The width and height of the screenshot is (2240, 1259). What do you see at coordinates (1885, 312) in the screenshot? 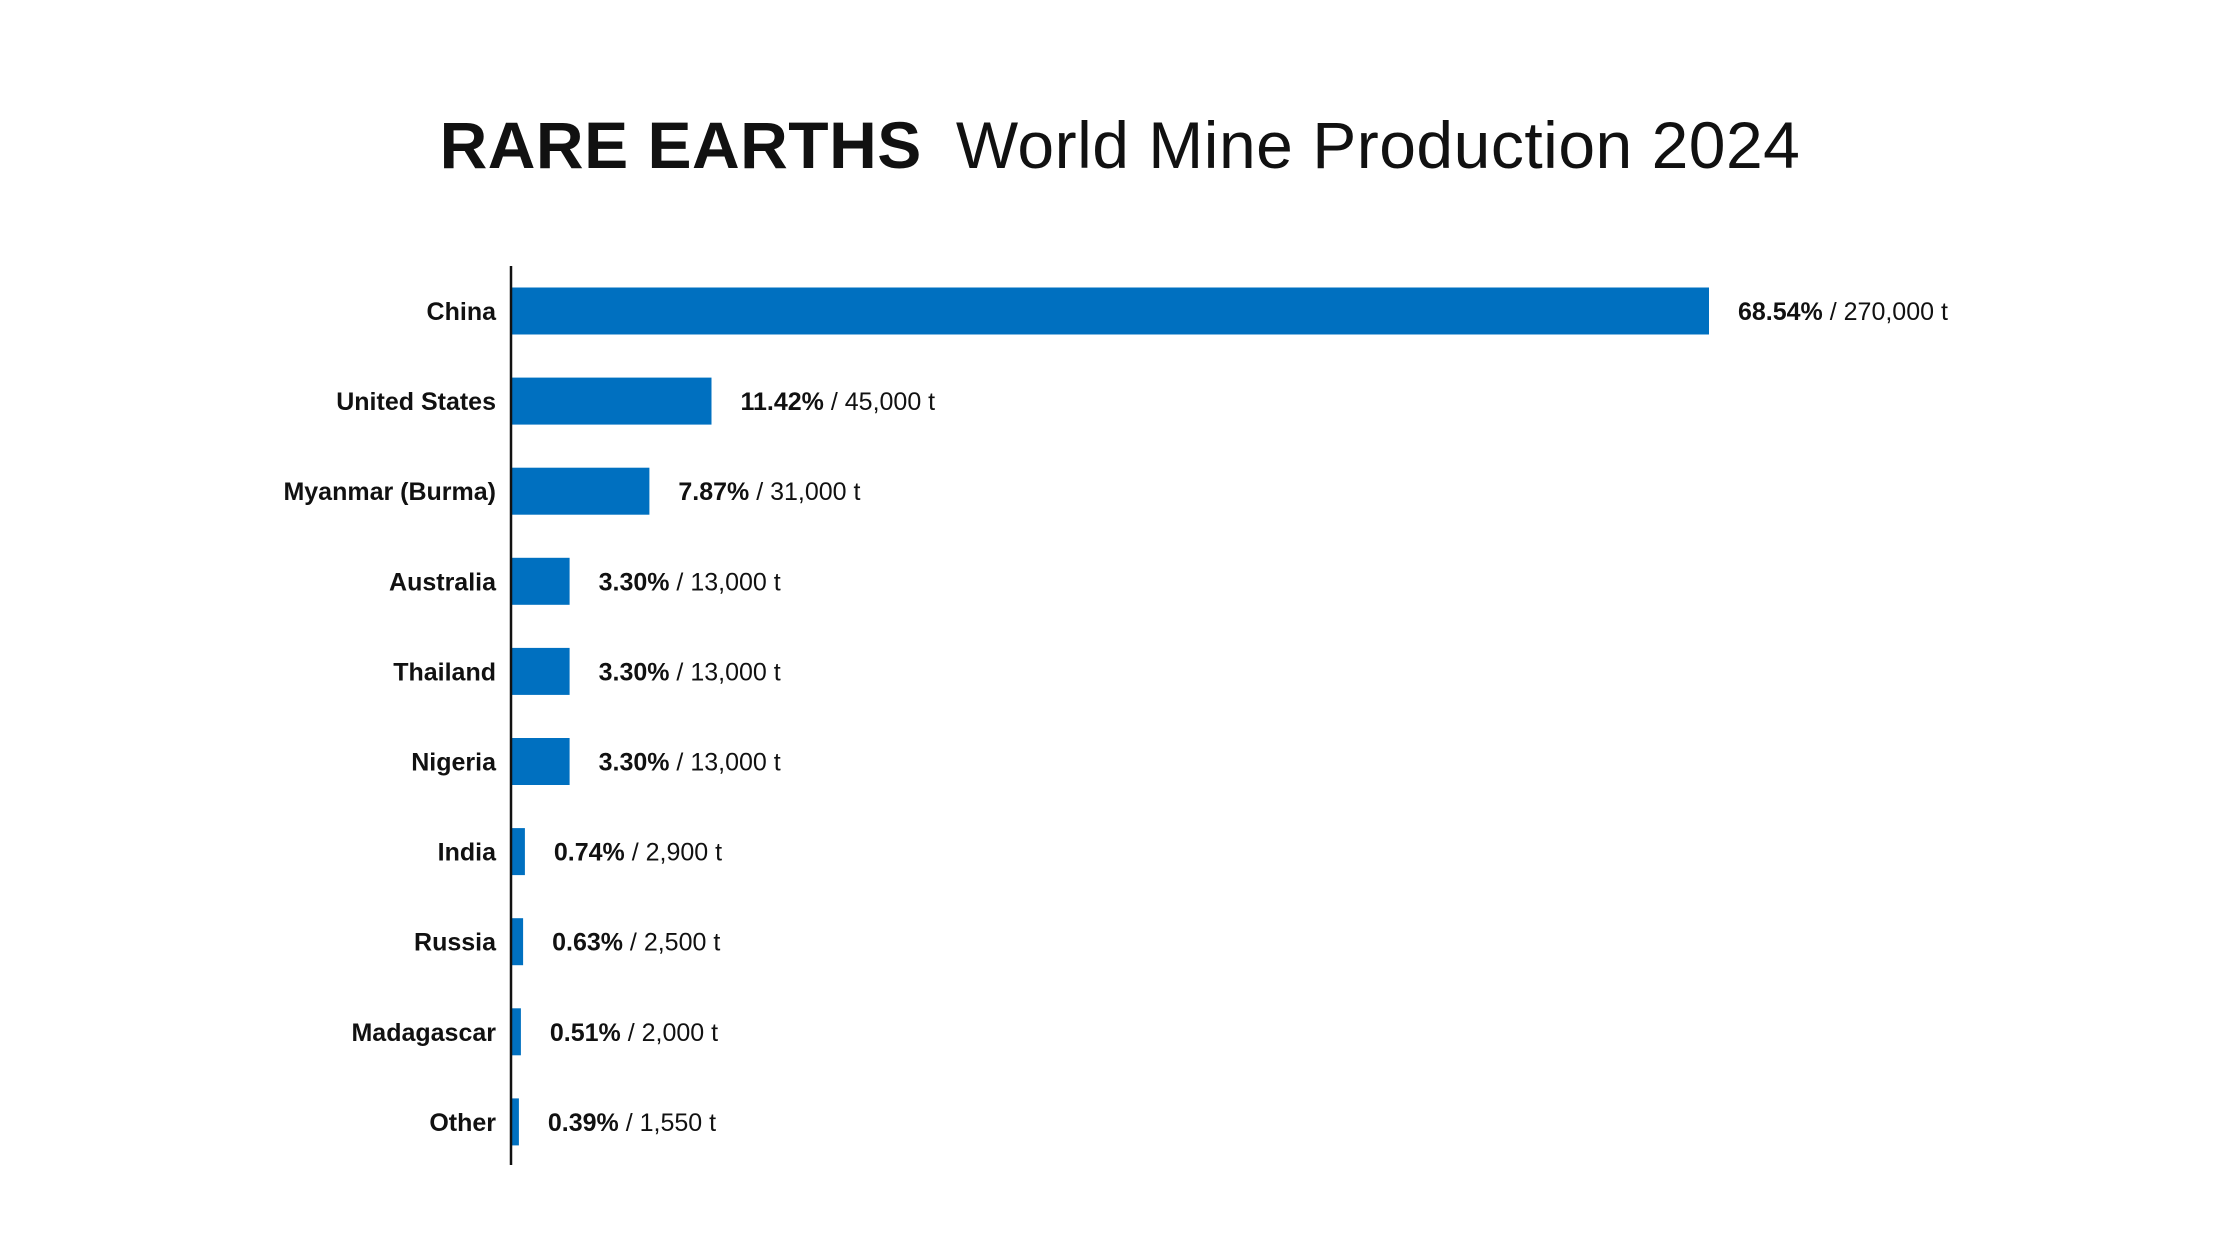
I see `tonnage-label: / 270,000 t` at bounding box center [1885, 312].